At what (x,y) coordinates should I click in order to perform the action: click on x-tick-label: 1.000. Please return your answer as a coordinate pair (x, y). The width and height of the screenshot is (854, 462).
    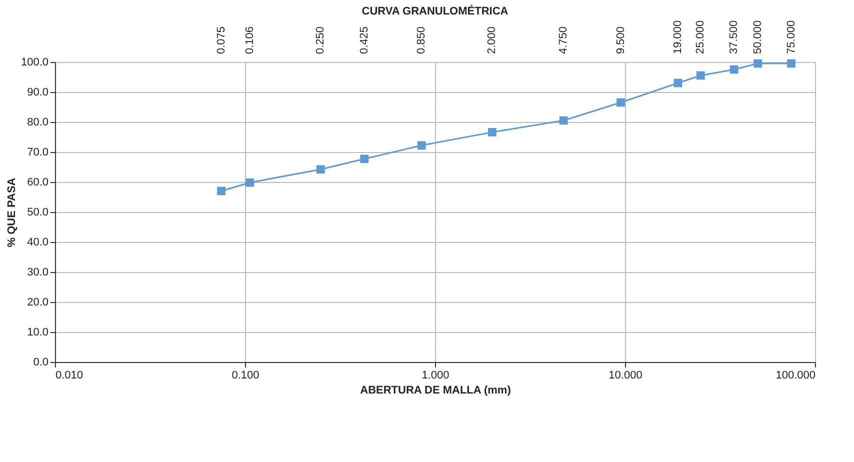
    Looking at the image, I should click on (436, 376).